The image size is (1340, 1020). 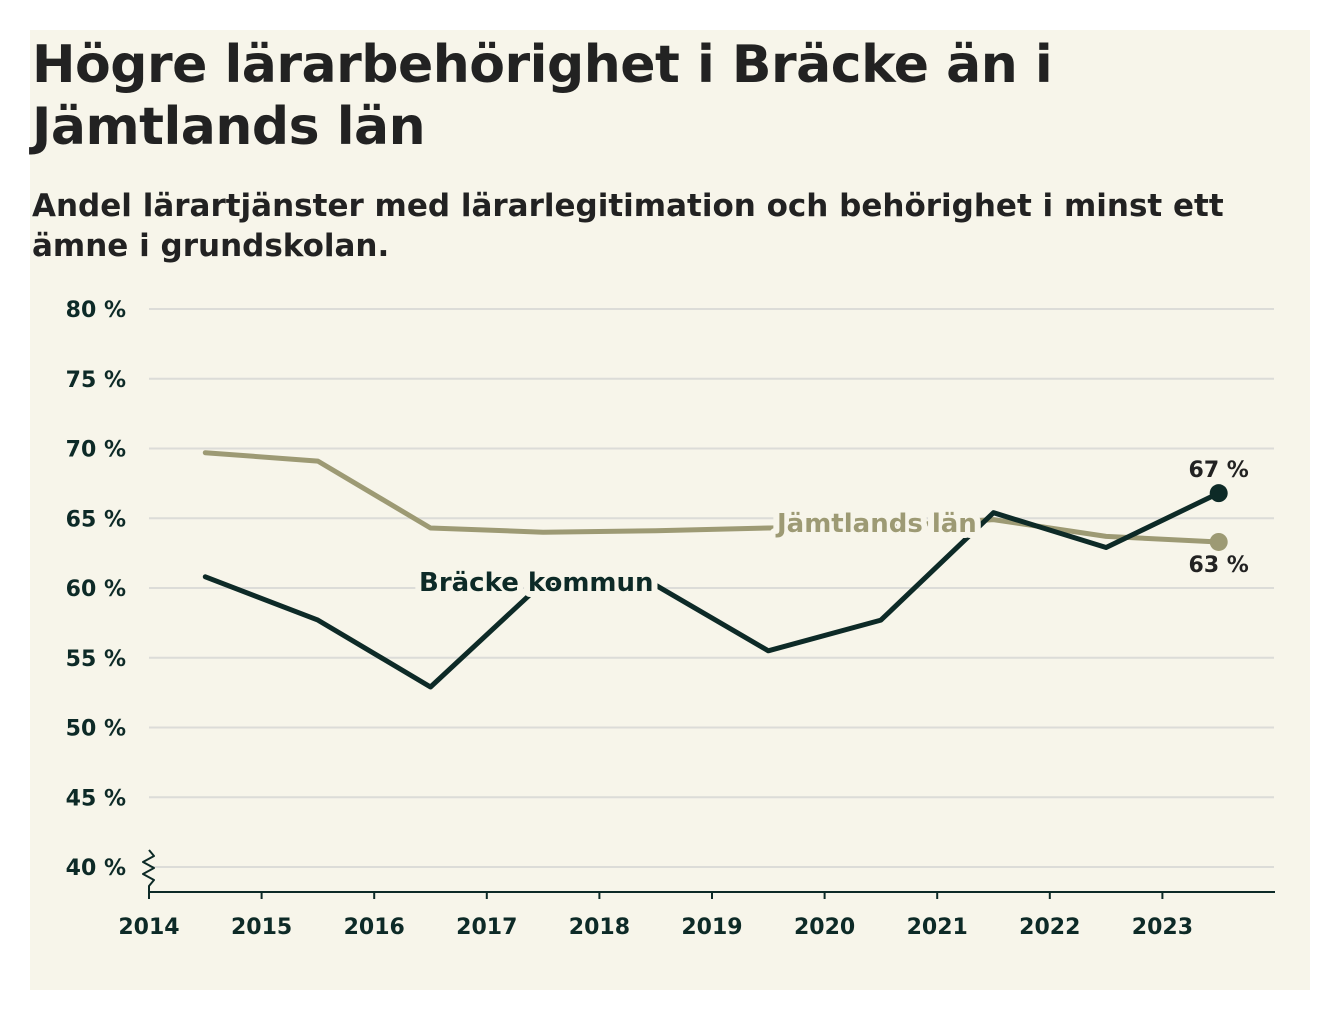 I want to click on jamtland-line, so click(x=712, y=497).